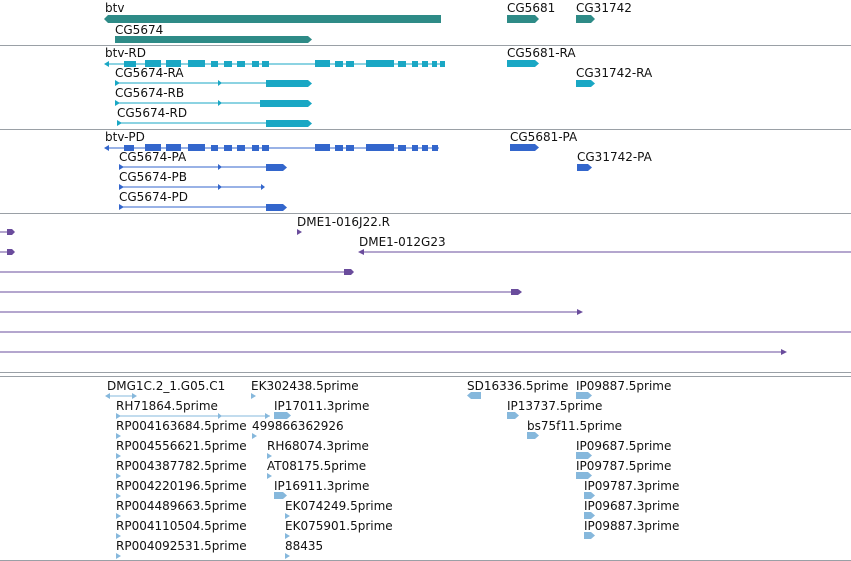 This screenshot has height=561, width=851. Describe the element at coordinates (167, 406) in the screenshot. I see `est-label: RH71864.5prime` at that location.